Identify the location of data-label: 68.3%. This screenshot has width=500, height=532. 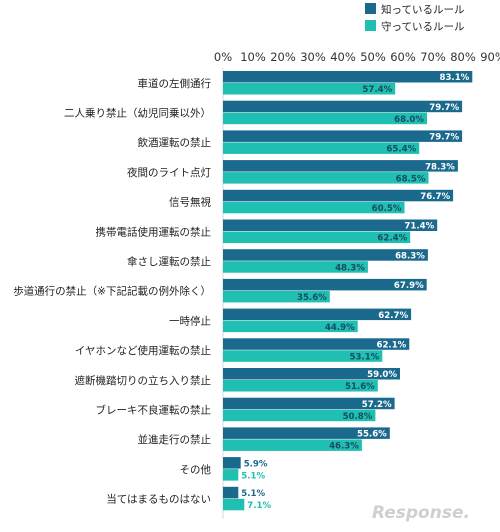
(410, 256).